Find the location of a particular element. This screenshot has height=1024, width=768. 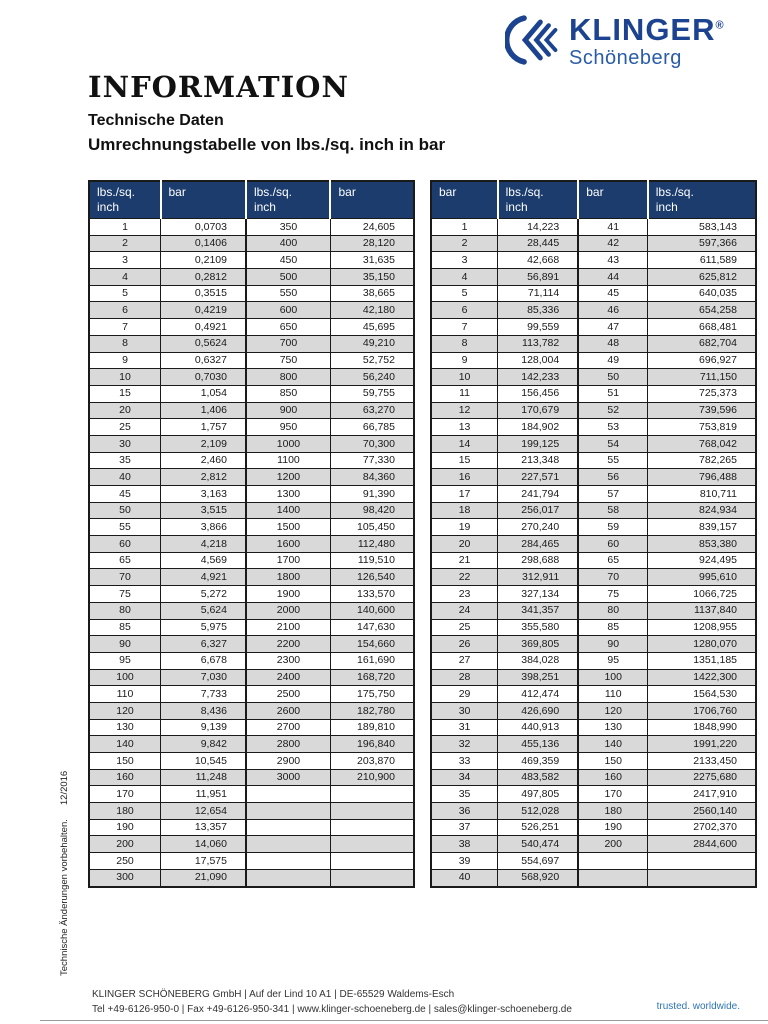

cell: 38,665 is located at coordinates (372, 293).